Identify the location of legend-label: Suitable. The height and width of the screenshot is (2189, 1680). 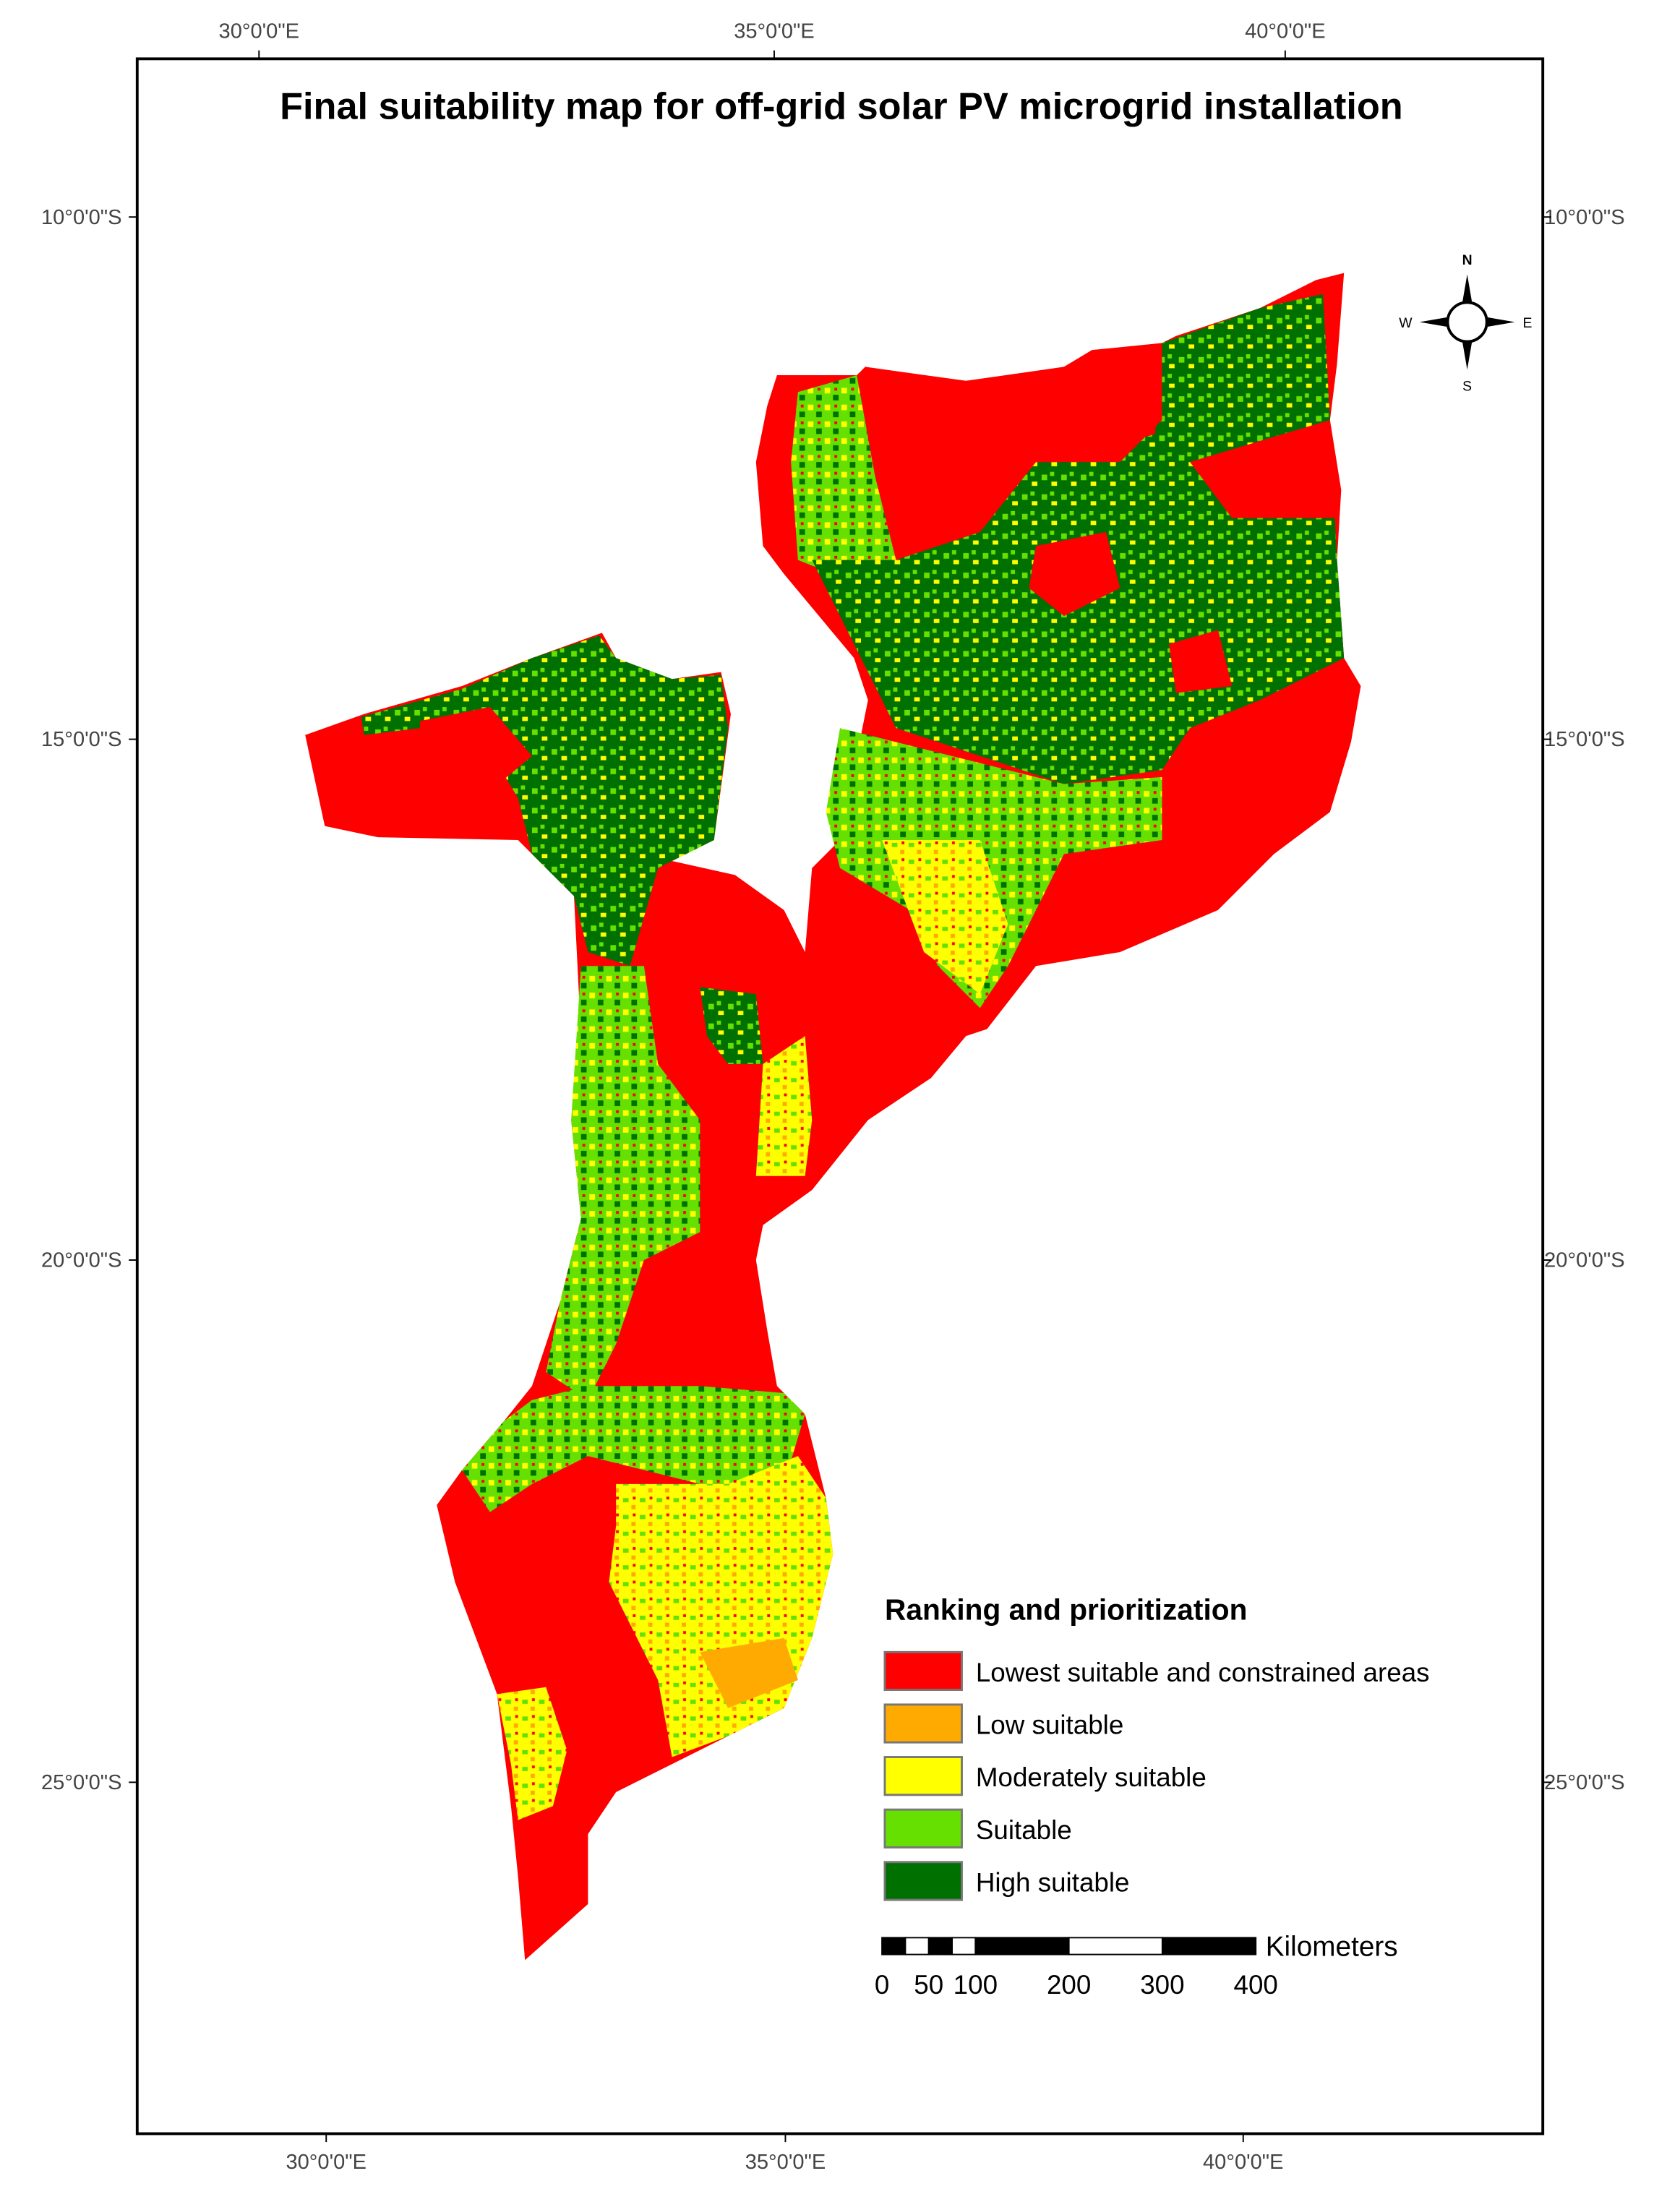
(1024, 1830).